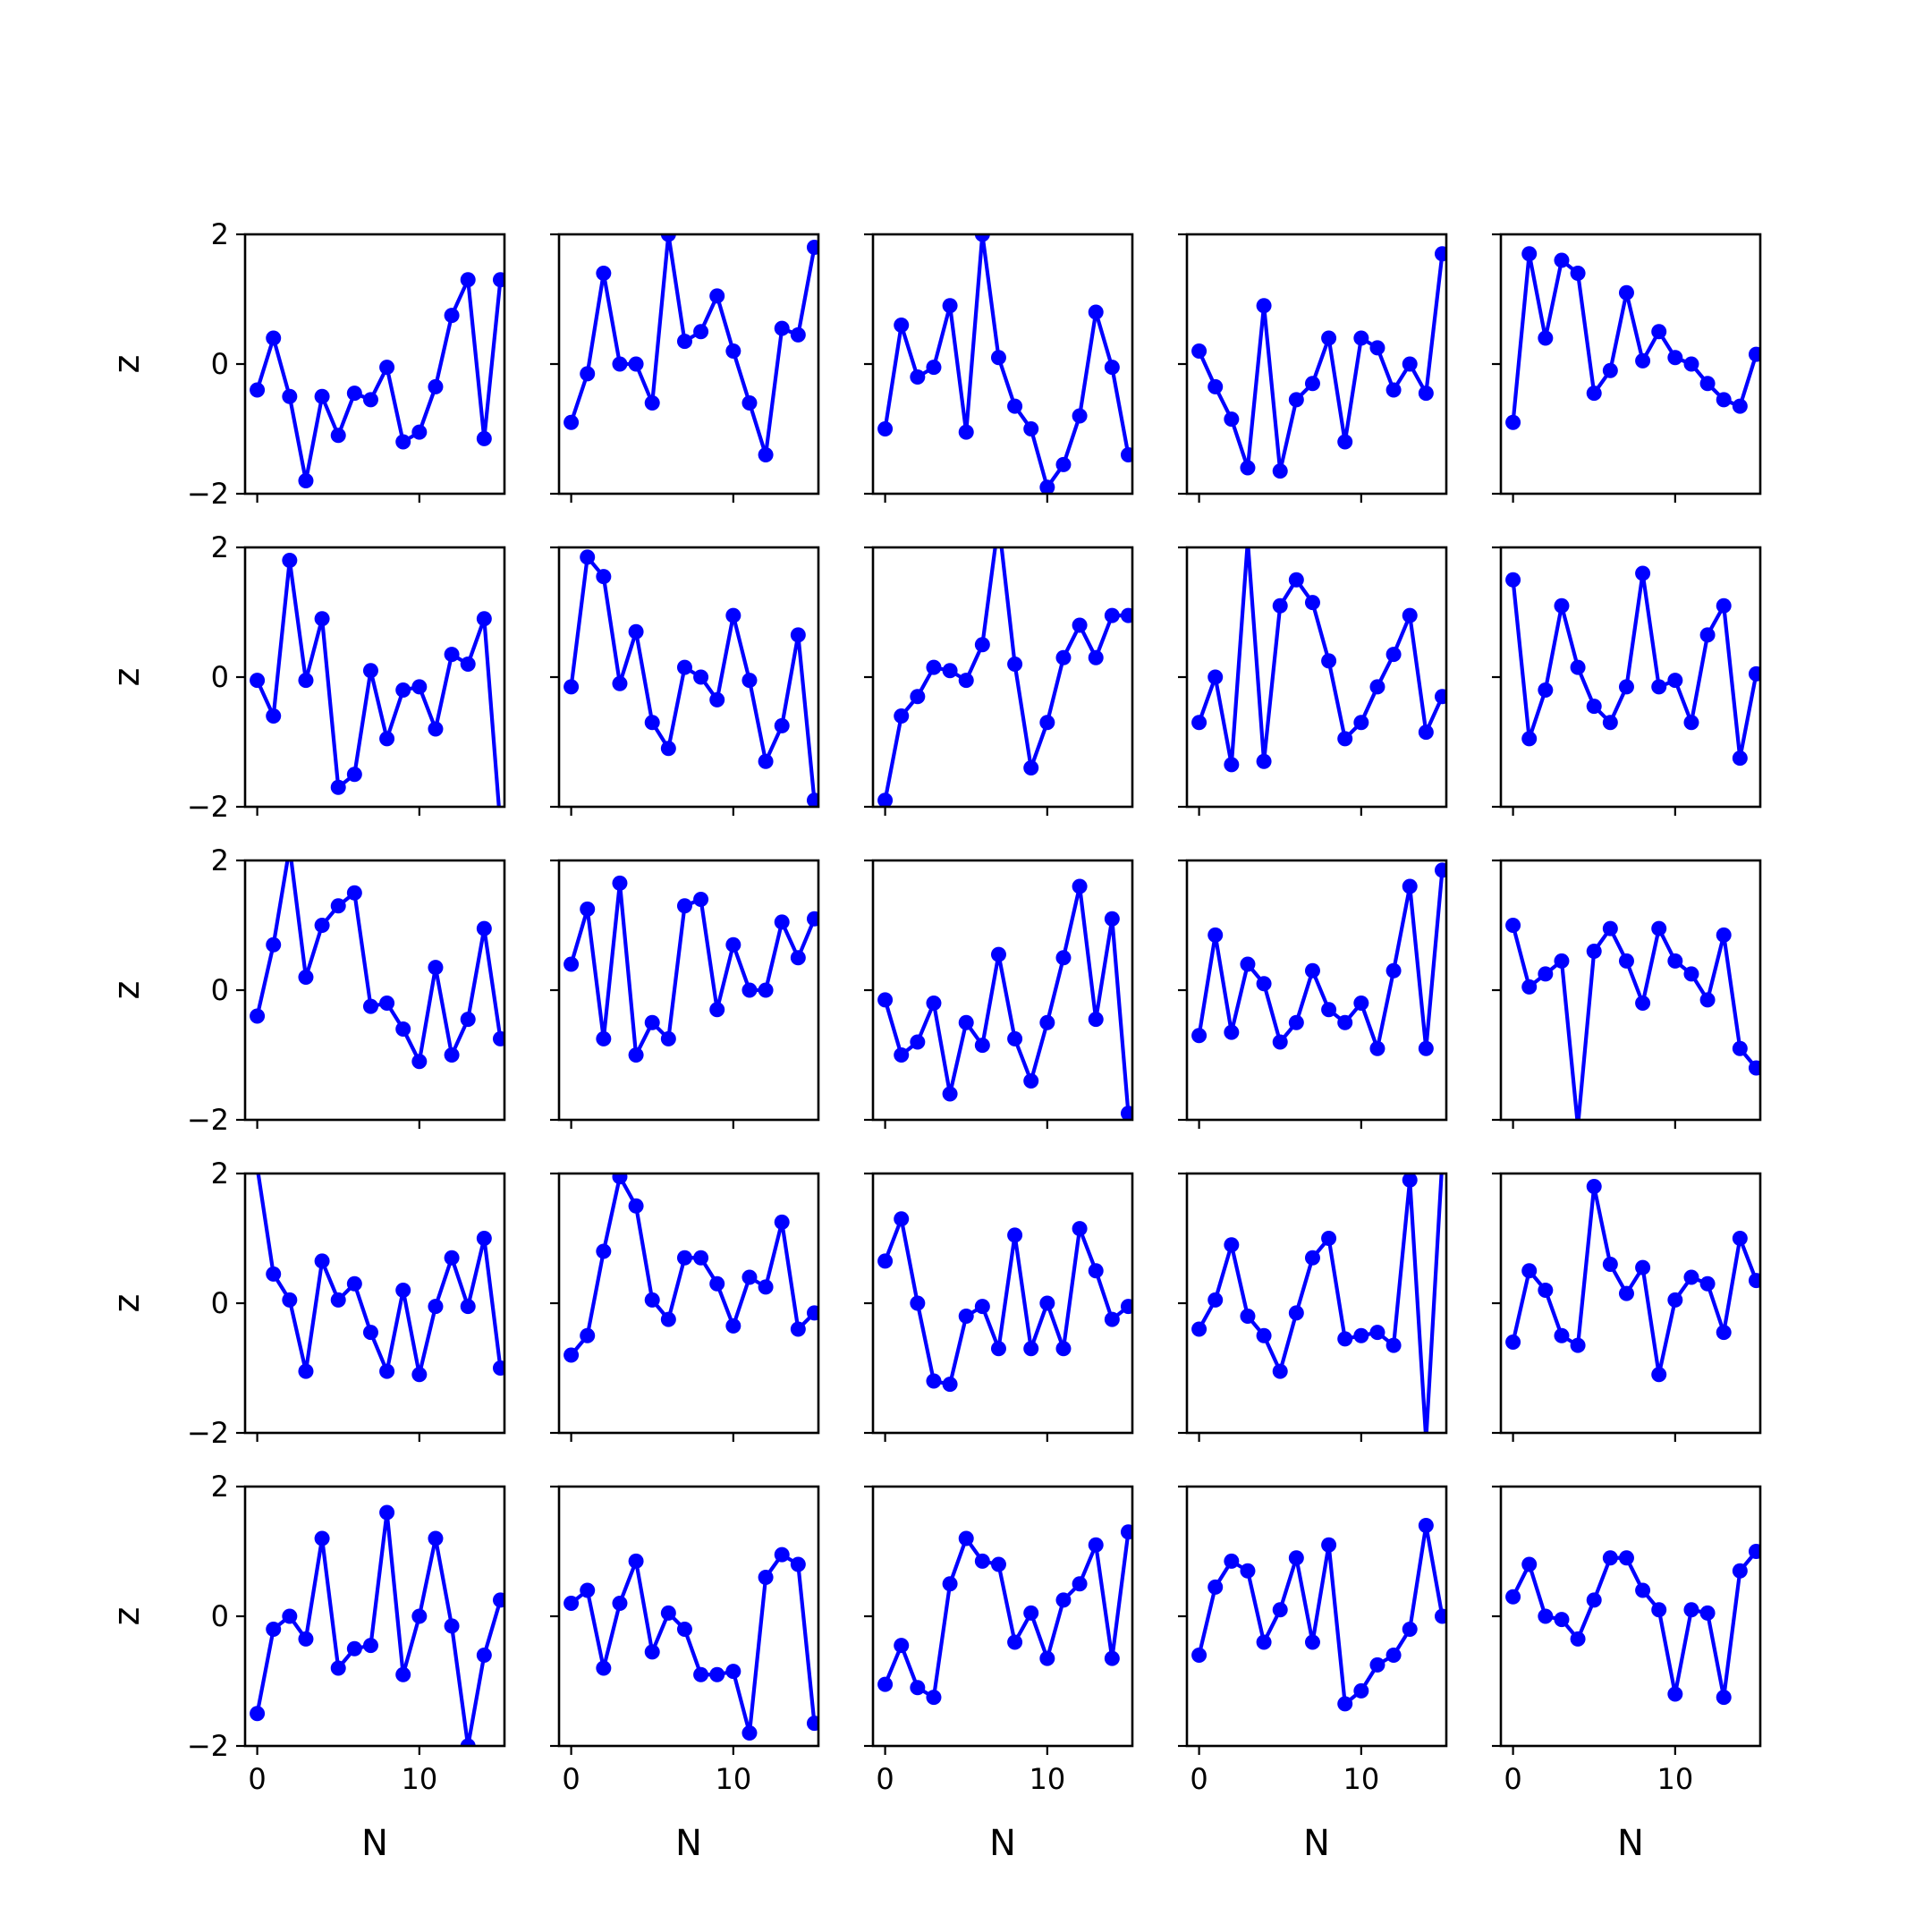  Describe the element at coordinates (1313, 681) in the screenshot. I see `subplot-r2-c4` at that location.